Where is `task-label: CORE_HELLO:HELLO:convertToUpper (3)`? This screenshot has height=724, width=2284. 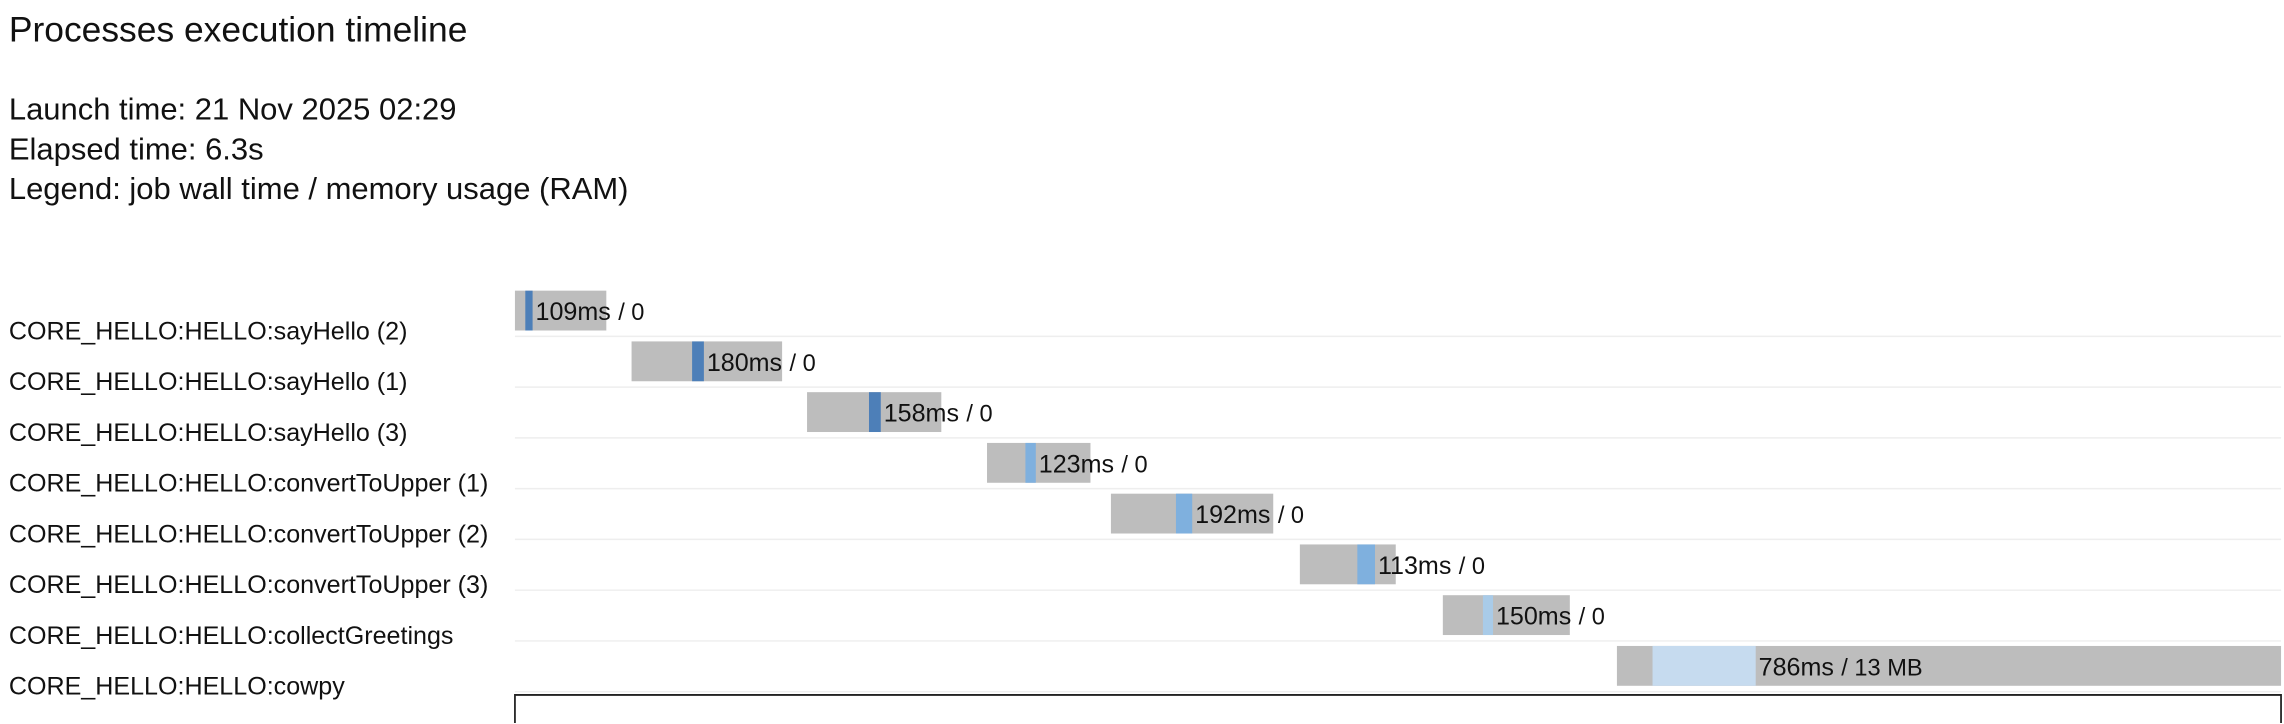 task-label: CORE_HELLO:HELLO:convertToUpper (3) is located at coordinates (248, 585).